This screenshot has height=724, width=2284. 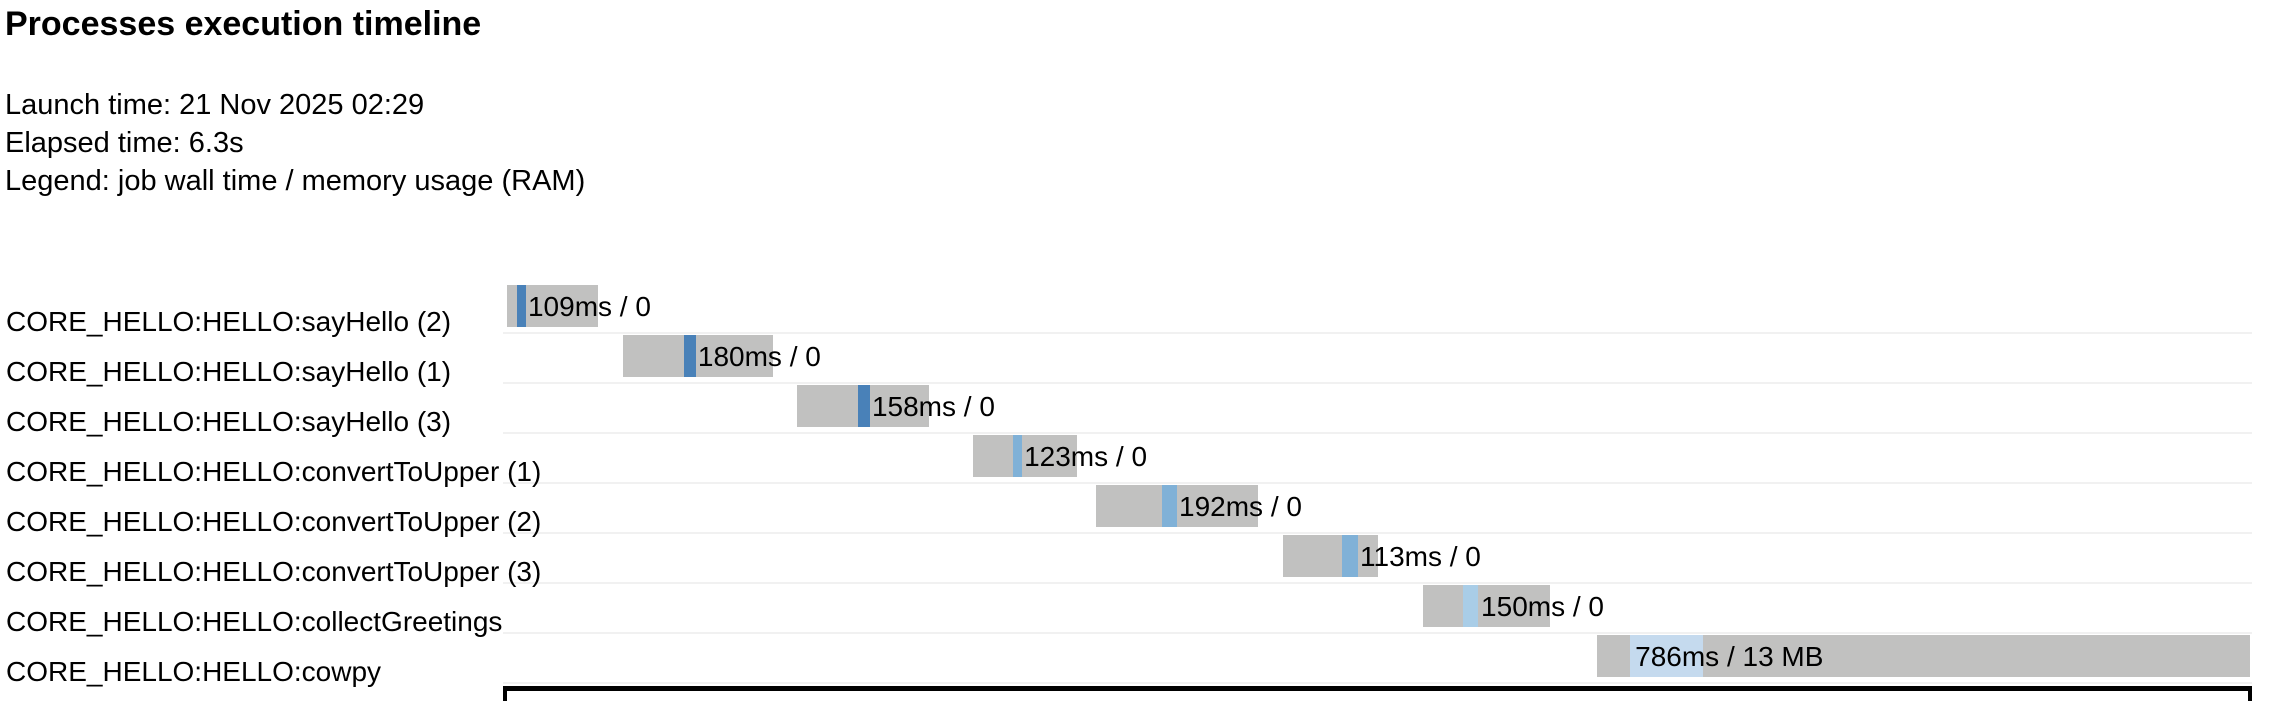 I want to click on task-value-label: 113ms / 0, so click(x=1420, y=556).